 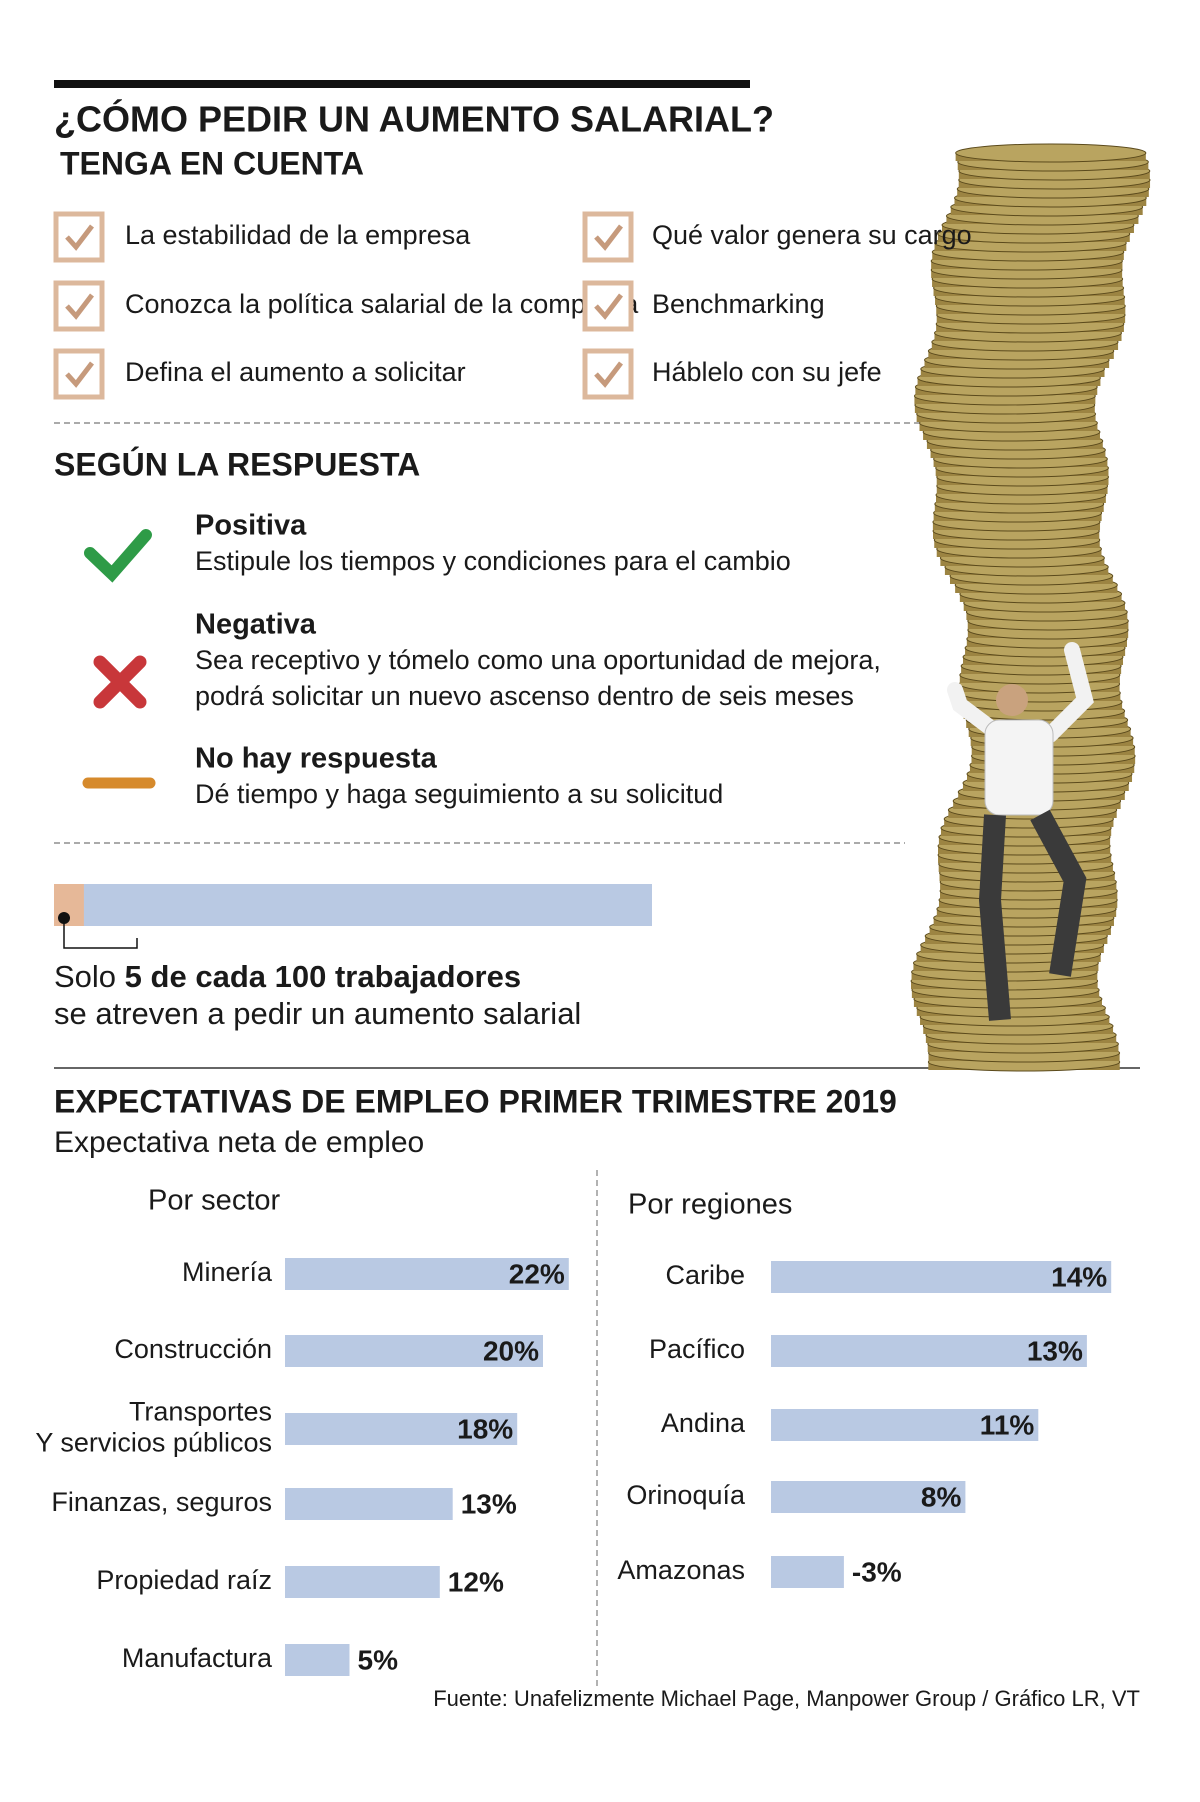 I want to click on subtitle: TENGA EN CUENTA, so click(x=212, y=163).